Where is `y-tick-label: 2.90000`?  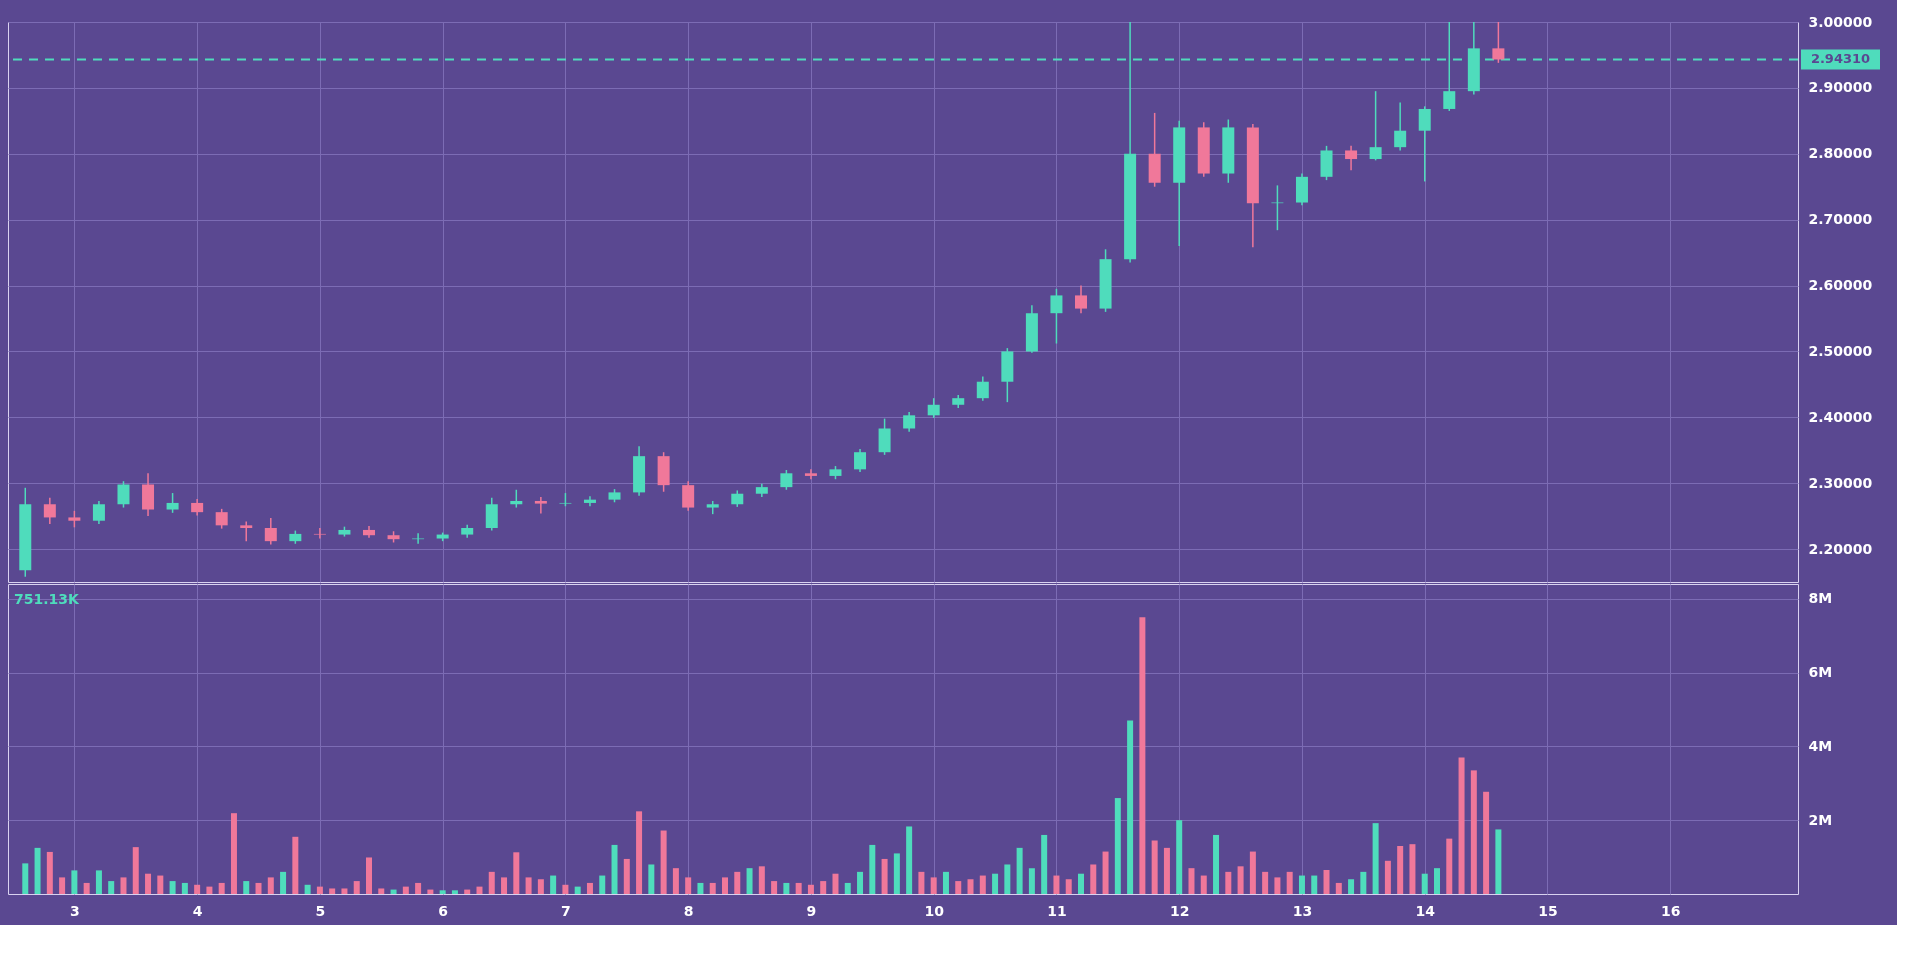 y-tick-label: 2.90000 is located at coordinates (1840, 87).